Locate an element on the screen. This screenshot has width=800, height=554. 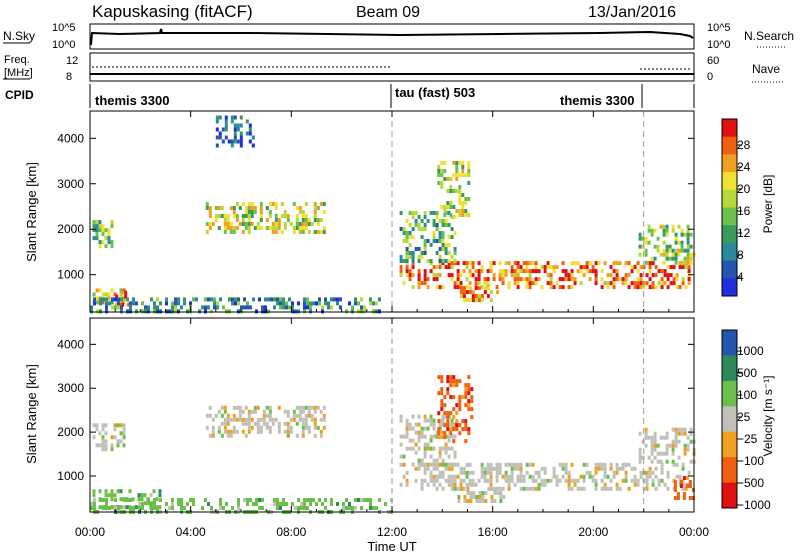
y-tick-label: 4000 is located at coordinates (70, 138).